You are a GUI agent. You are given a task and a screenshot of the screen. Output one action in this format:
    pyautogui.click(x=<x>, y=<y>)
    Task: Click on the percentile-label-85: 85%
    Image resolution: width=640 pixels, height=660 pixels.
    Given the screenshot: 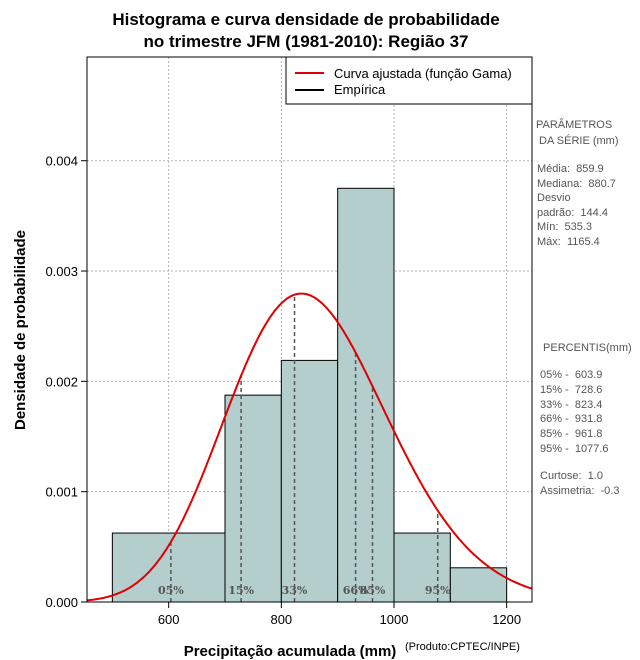 What is the action you would take?
    pyautogui.click(x=373, y=590)
    